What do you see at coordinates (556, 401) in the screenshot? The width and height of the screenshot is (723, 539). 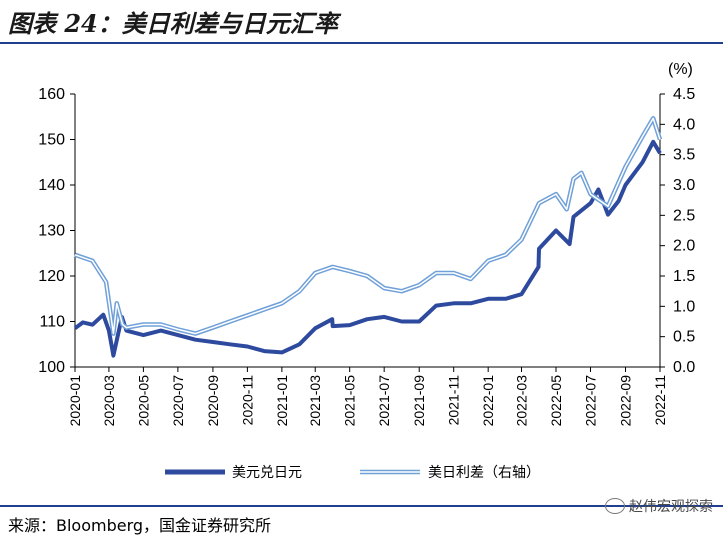 I see `x-tick-label: 2022-05` at bounding box center [556, 401].